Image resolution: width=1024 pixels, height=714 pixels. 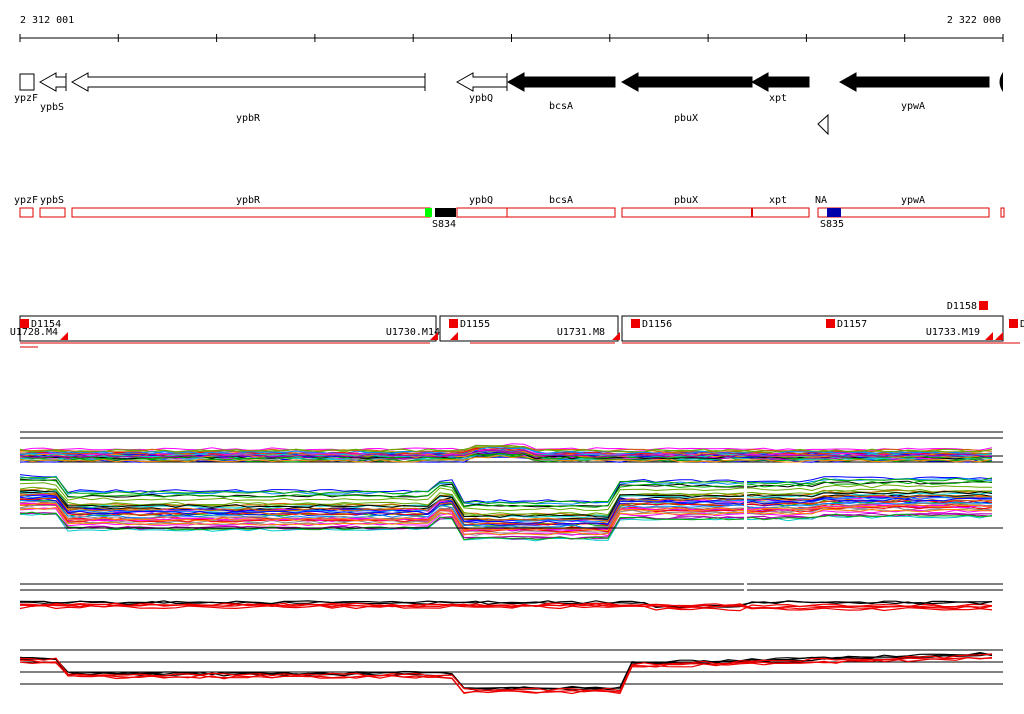 I want to click on site-label: S835, so click(x=832, y=224).